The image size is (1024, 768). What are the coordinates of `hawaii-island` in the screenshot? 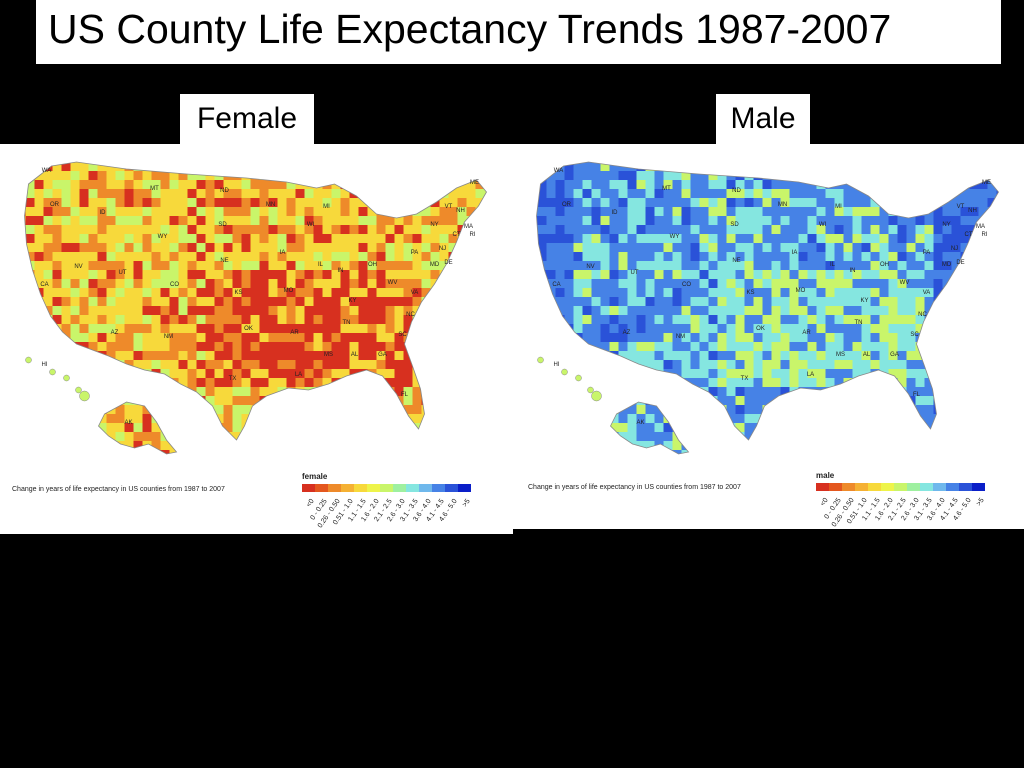 It's located at (578, 378).